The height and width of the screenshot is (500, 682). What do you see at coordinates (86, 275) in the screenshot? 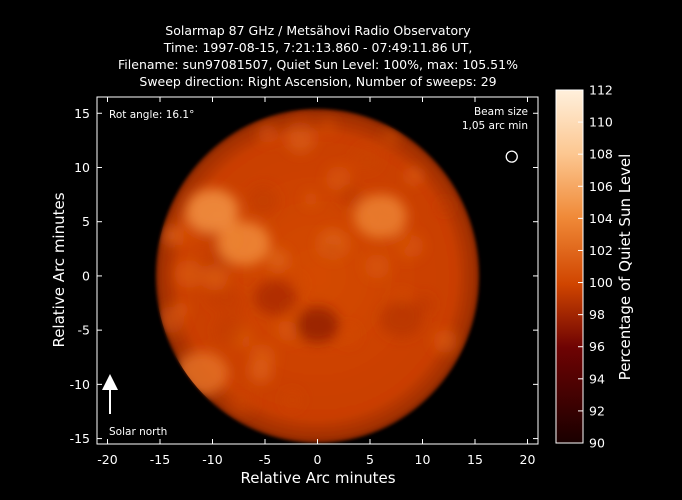
I see `y-tick-label: 0` at bounding box center [86, 275].